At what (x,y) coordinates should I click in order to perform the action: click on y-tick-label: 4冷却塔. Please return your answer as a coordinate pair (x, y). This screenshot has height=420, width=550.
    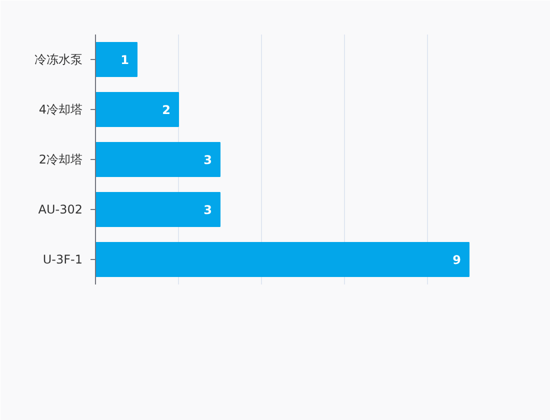
    Looking at the image, I should click on (60, 109).